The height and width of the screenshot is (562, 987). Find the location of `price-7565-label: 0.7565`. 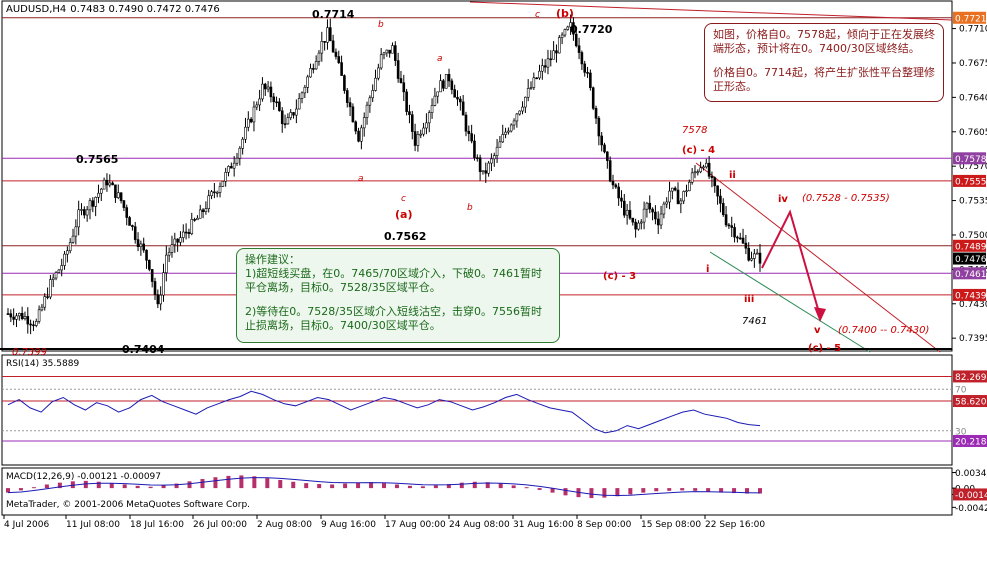

price-7565-label: 0.7565 is located at coordinates (97, 159).